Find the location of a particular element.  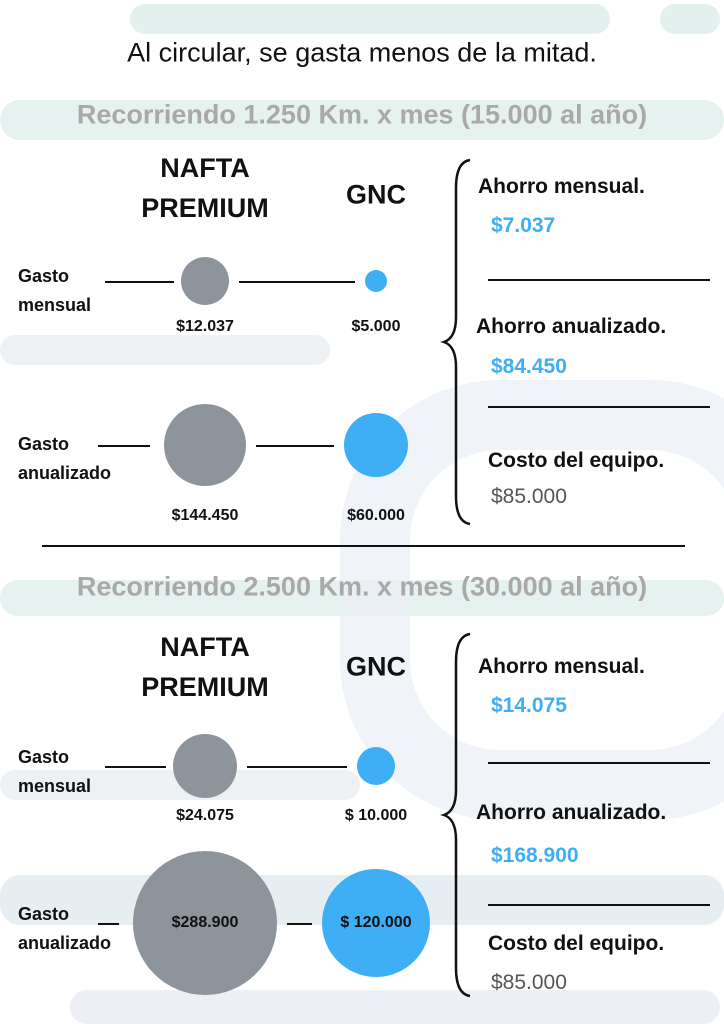

gnc-value: $60.000 is located at coordinates (376, 515).